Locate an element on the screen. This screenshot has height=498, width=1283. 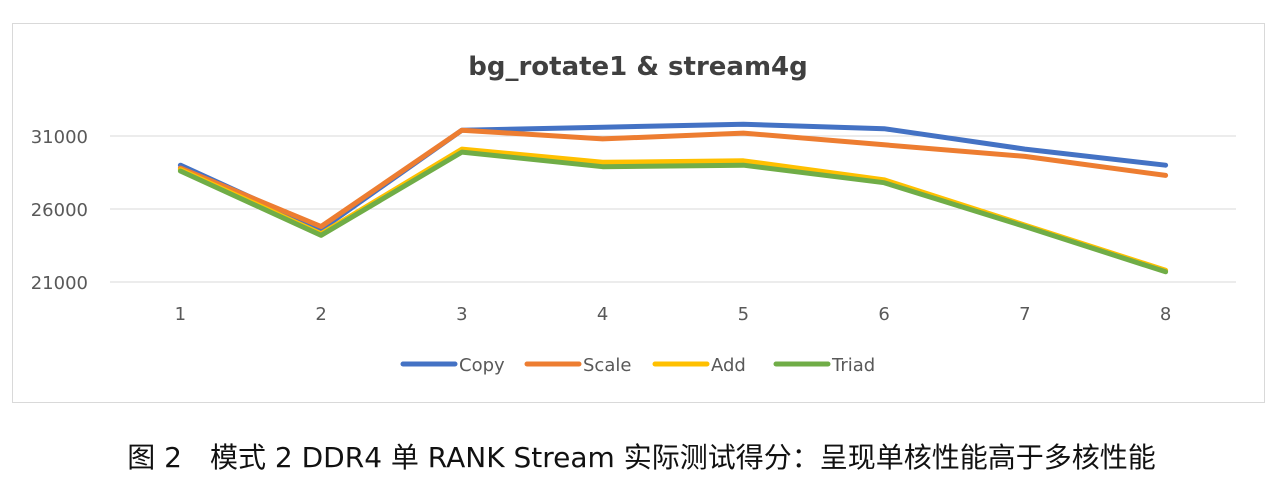
y-tick-label: 26000 is located at coordinates (59, 210).